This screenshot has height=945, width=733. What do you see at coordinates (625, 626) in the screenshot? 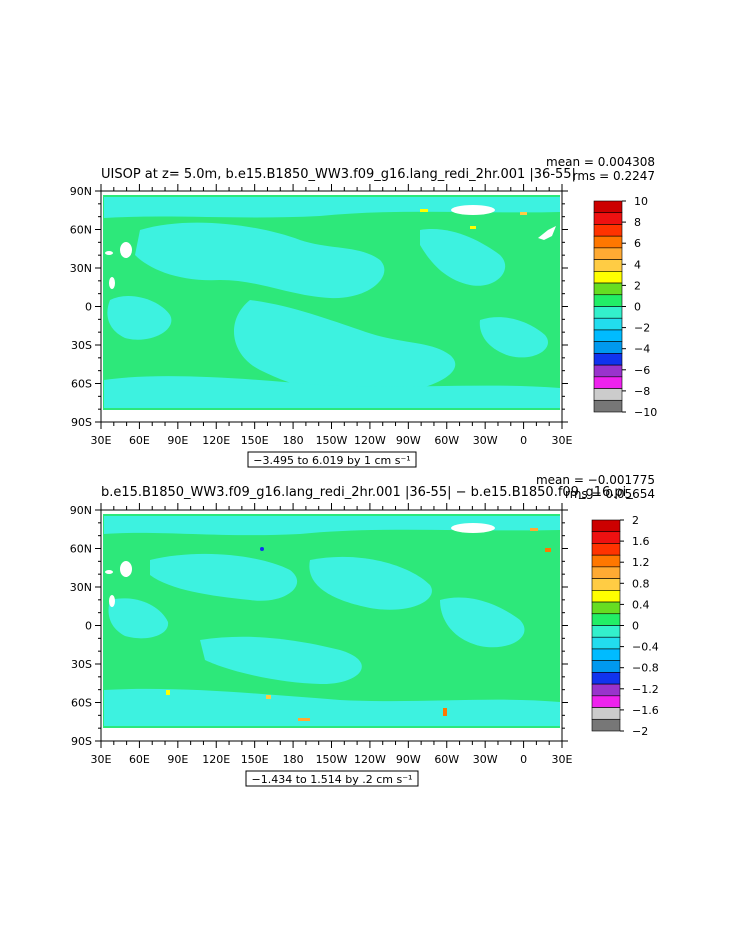
I see `panel-bottom-colorbar: 2 1.6 1.2 0.8 0.4 0 −0.4 −0.8 −1.2 −1.6 −2` at bounding box center [625, 626].